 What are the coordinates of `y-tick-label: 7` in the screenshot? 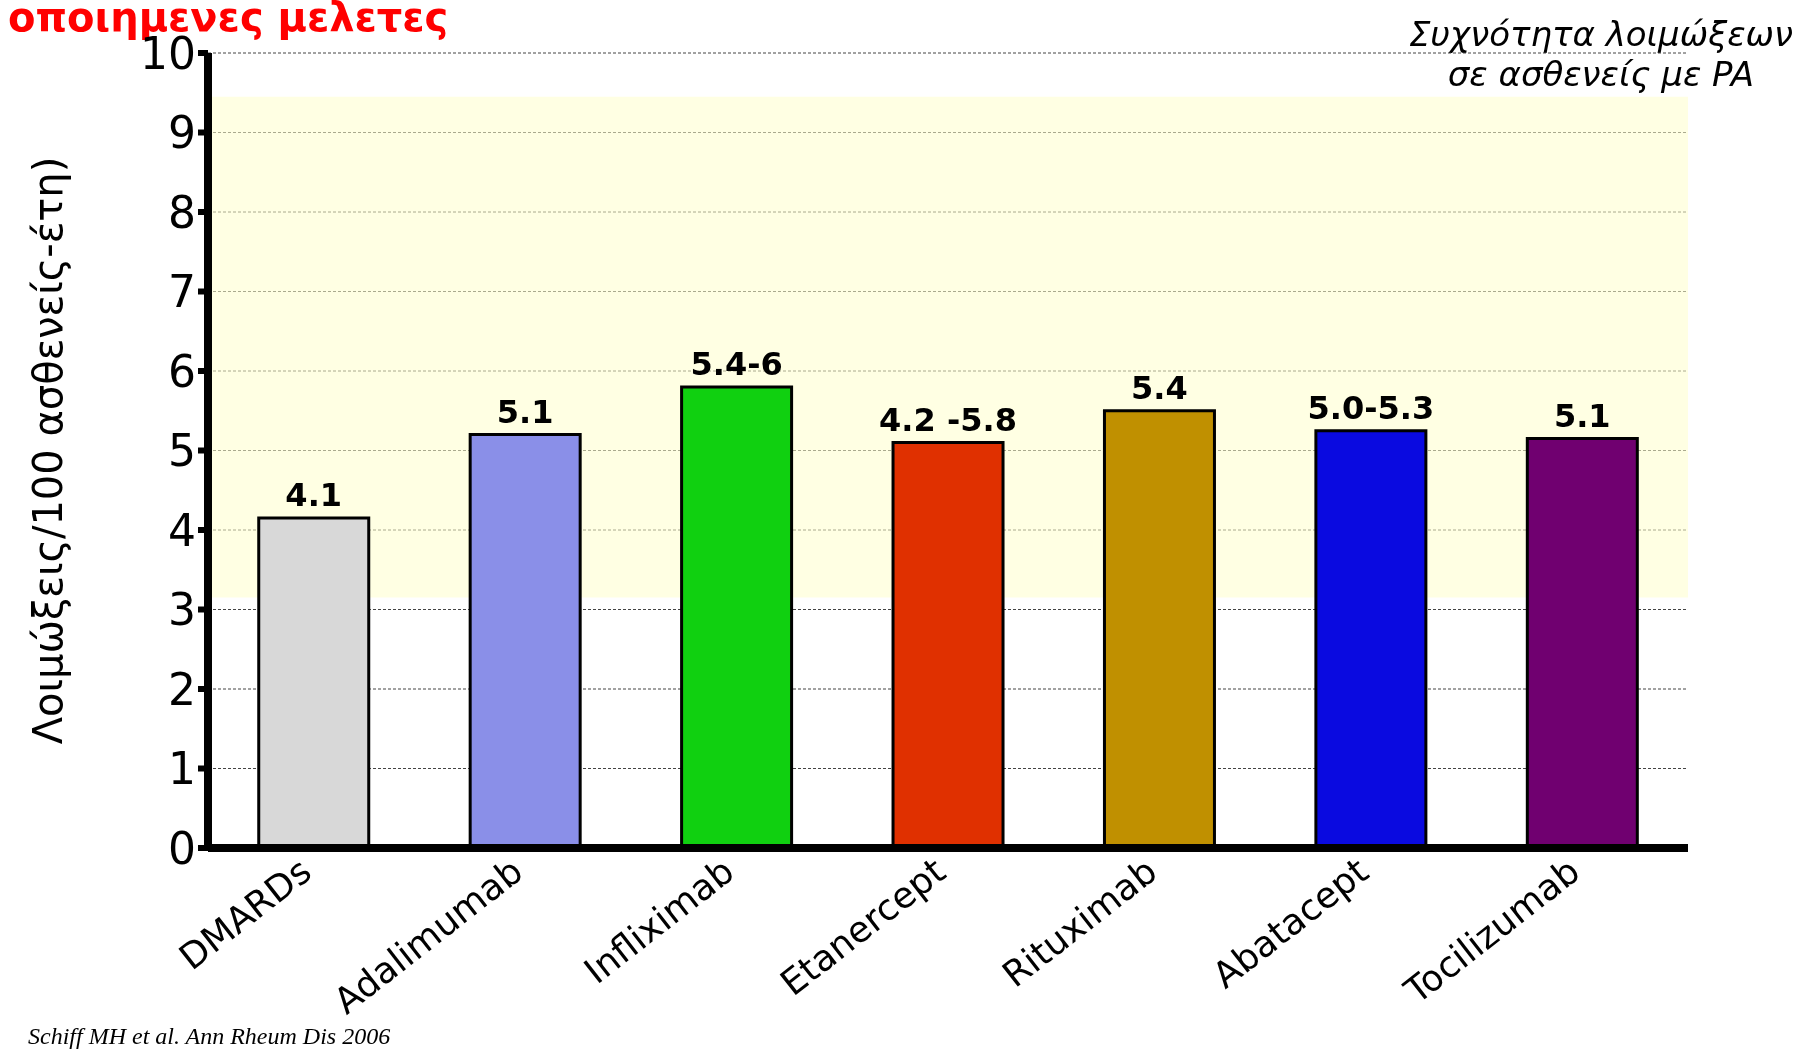 It's located at (182, 292).